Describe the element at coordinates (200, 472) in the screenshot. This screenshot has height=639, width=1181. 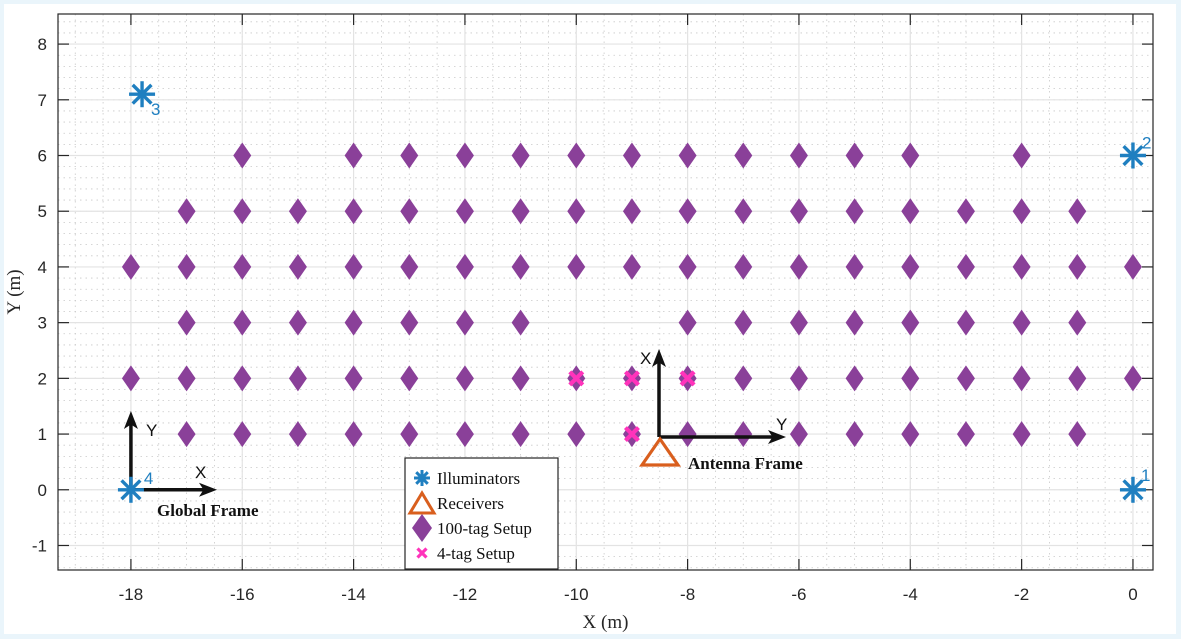
I see `global-frame-x-label: X` at that location.